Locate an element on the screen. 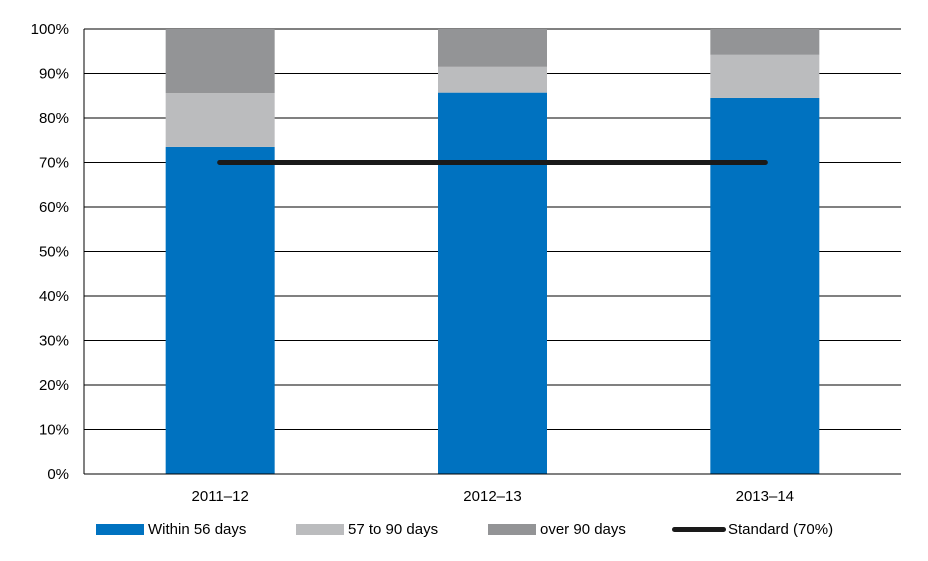  legend-item-standard: Standard (70%) is located at coordinates (752, 529).